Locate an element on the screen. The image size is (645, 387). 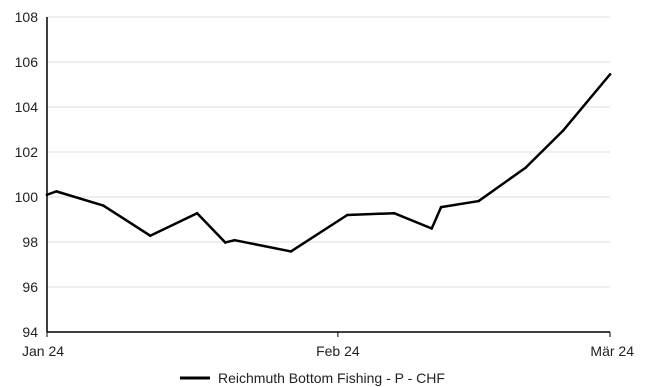
y-tick-label: 94 is located at coordinates (30, 332).